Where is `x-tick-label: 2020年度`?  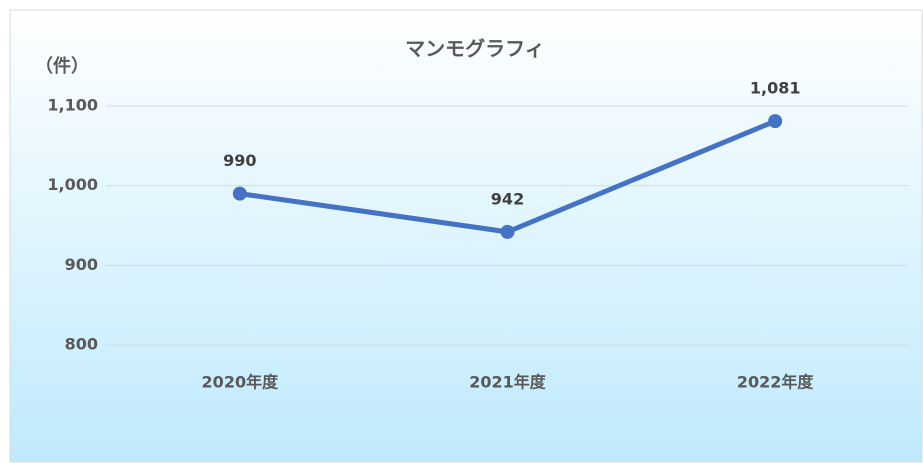
x-tick-label: 2020年度 is located at coordinates (241, 382).